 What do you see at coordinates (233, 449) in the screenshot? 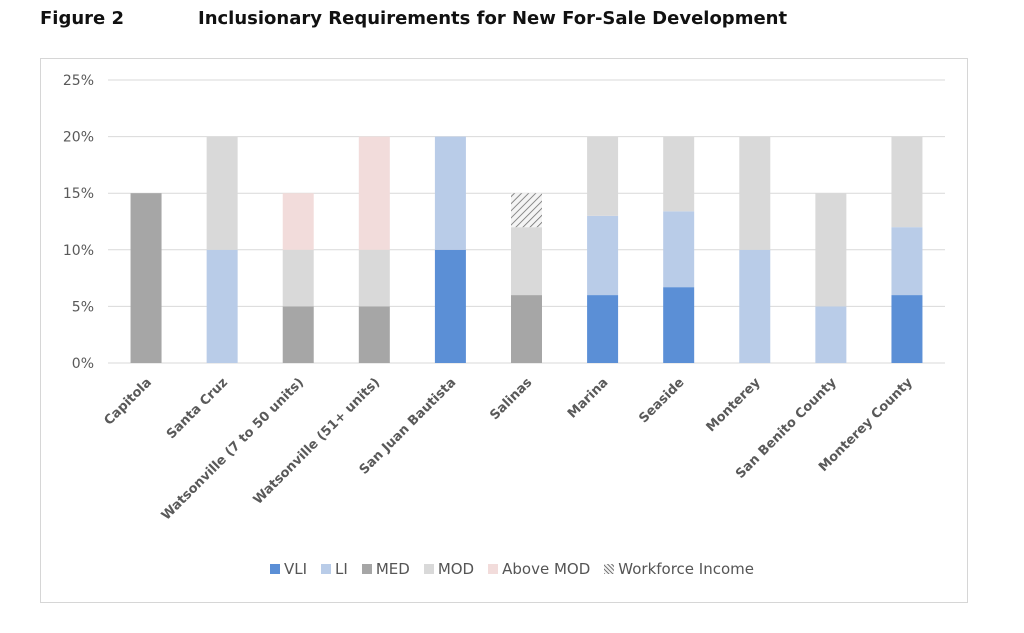
I see `x-tick-label: Watsonville (7 to 50 units)` at bounding box center [233, 449].